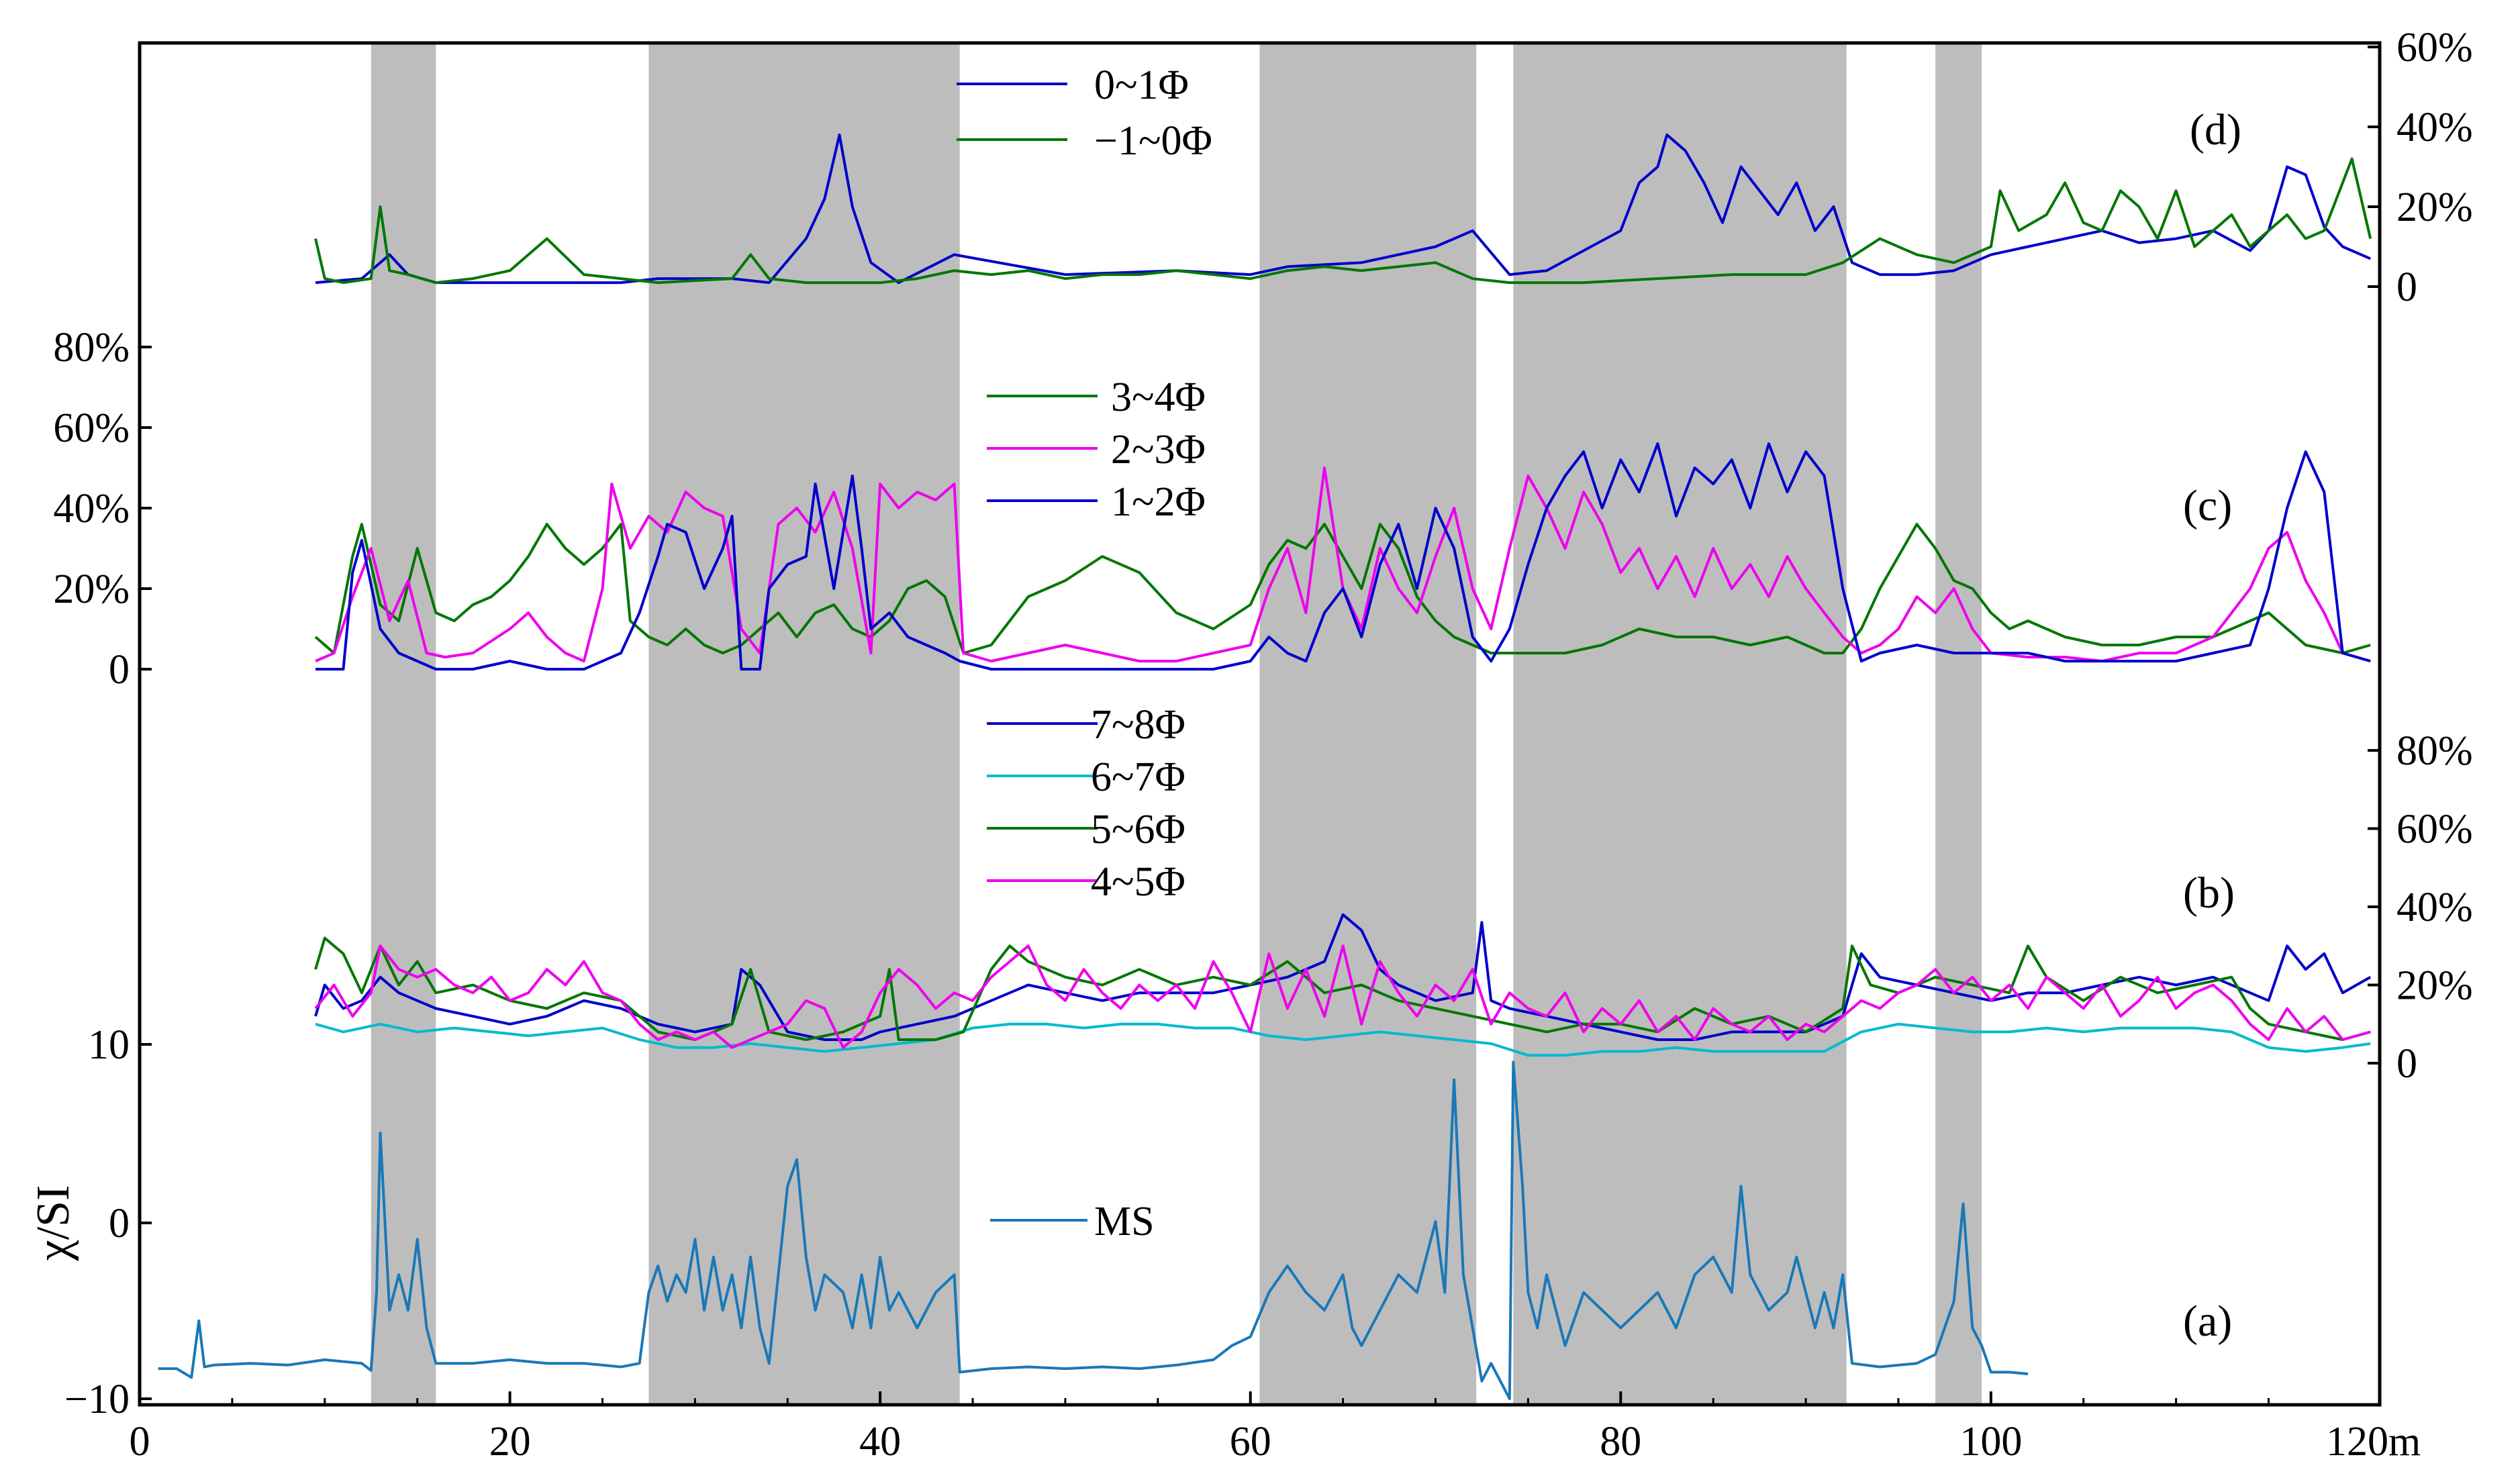 Image resolution: width=2520 pixels, height=1482 pixels. What do you see at coordinates (2434, 128) in the screenshot?
I see `y-tick-label-d-2: 40%` at bounding box center [2434, 128].